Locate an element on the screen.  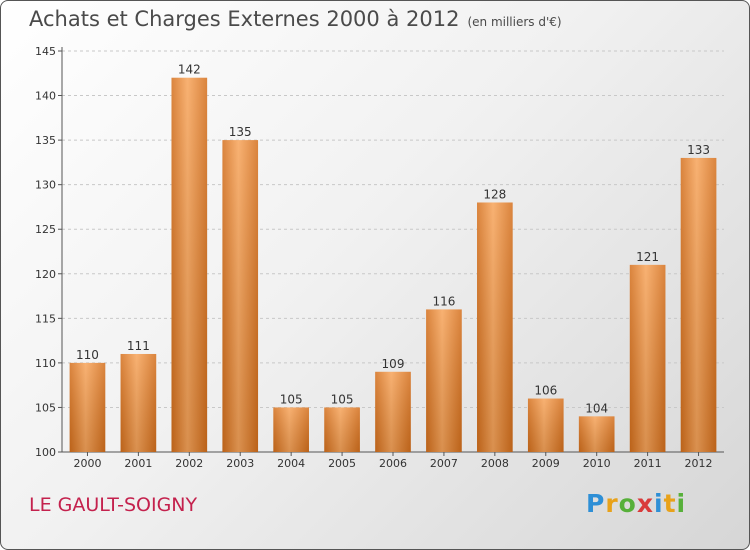
y-tick-label: 120 is located at coordinates (45, 274).